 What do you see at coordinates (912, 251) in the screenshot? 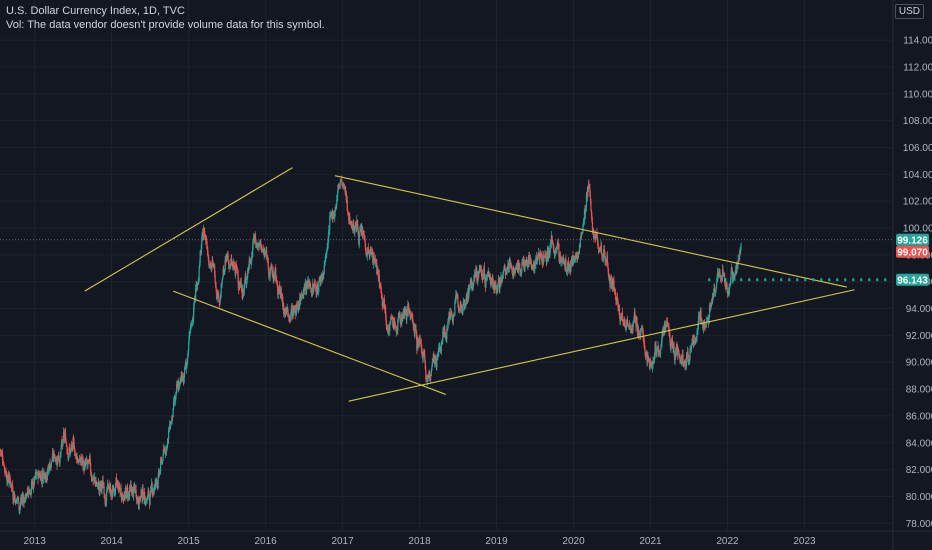
I see `price-label-box` at bounding box center [912, 251].